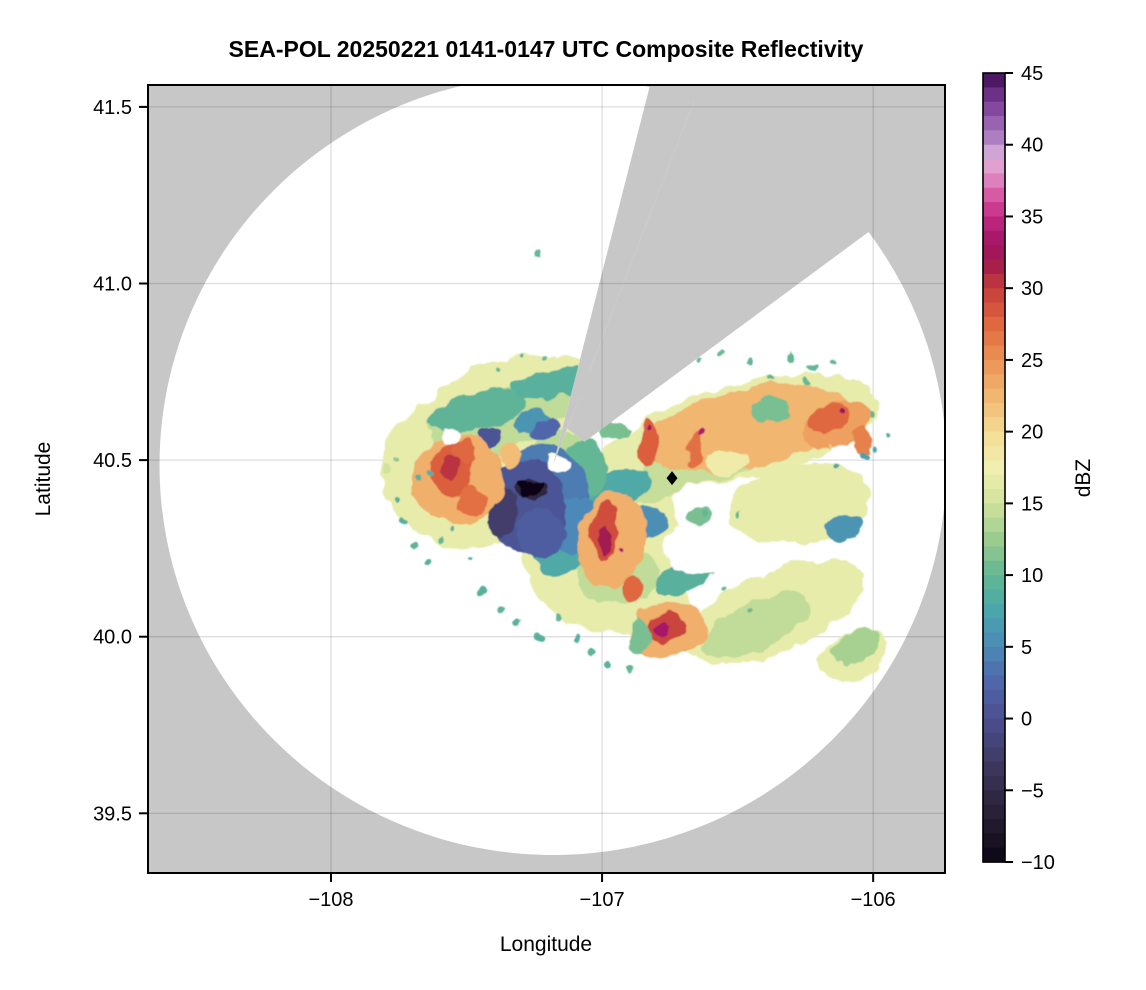  Describe the element at coordinates (1032, 289) in the screenshot. I see `colorbar-tick-label: 30` at that location.